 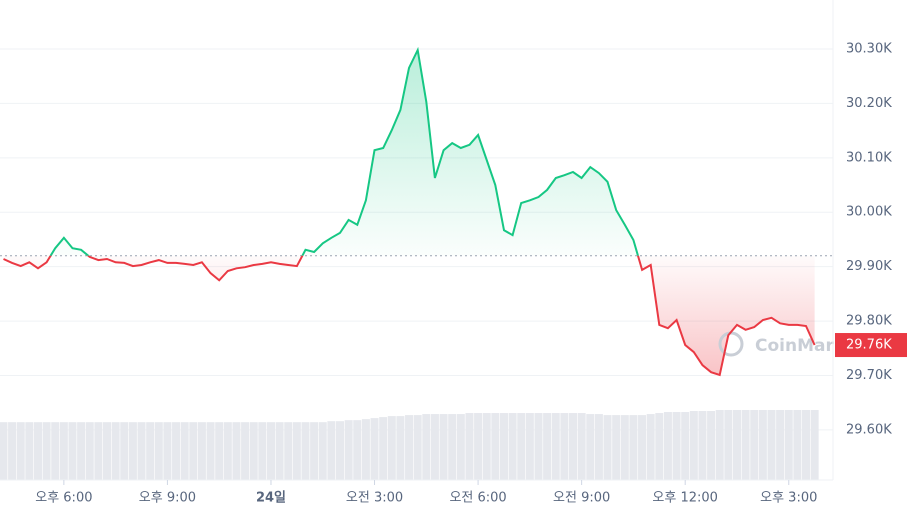 I want to click on price-tag, so click(x=871, y=345).